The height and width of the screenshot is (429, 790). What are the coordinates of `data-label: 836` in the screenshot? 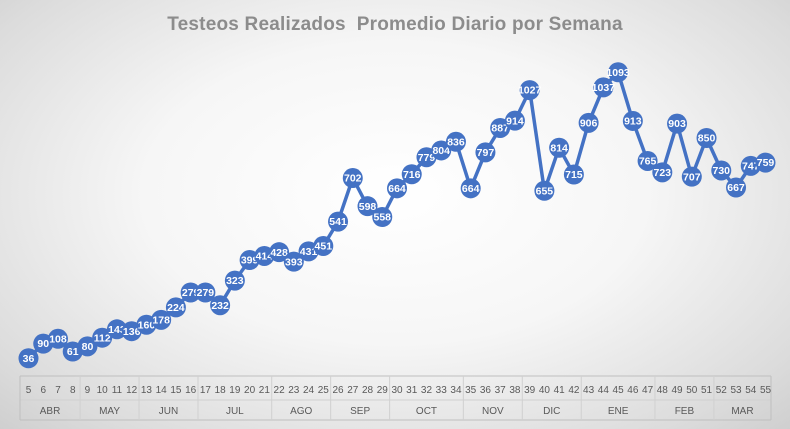 It's located at (456, 142).